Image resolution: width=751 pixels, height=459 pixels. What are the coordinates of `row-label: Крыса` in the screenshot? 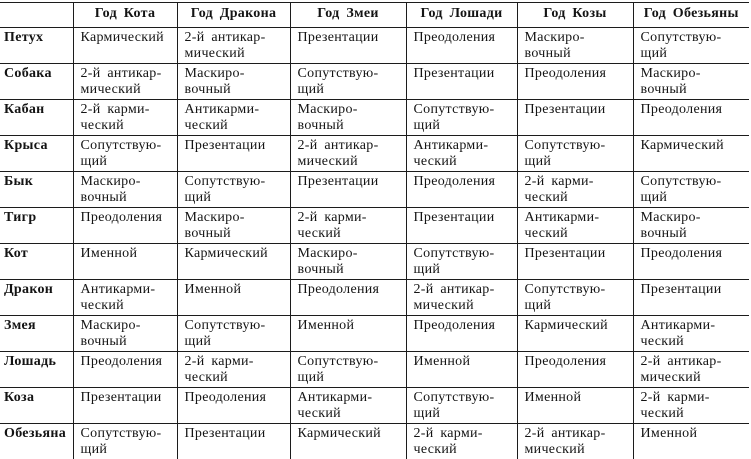 It's located at (37, 153).